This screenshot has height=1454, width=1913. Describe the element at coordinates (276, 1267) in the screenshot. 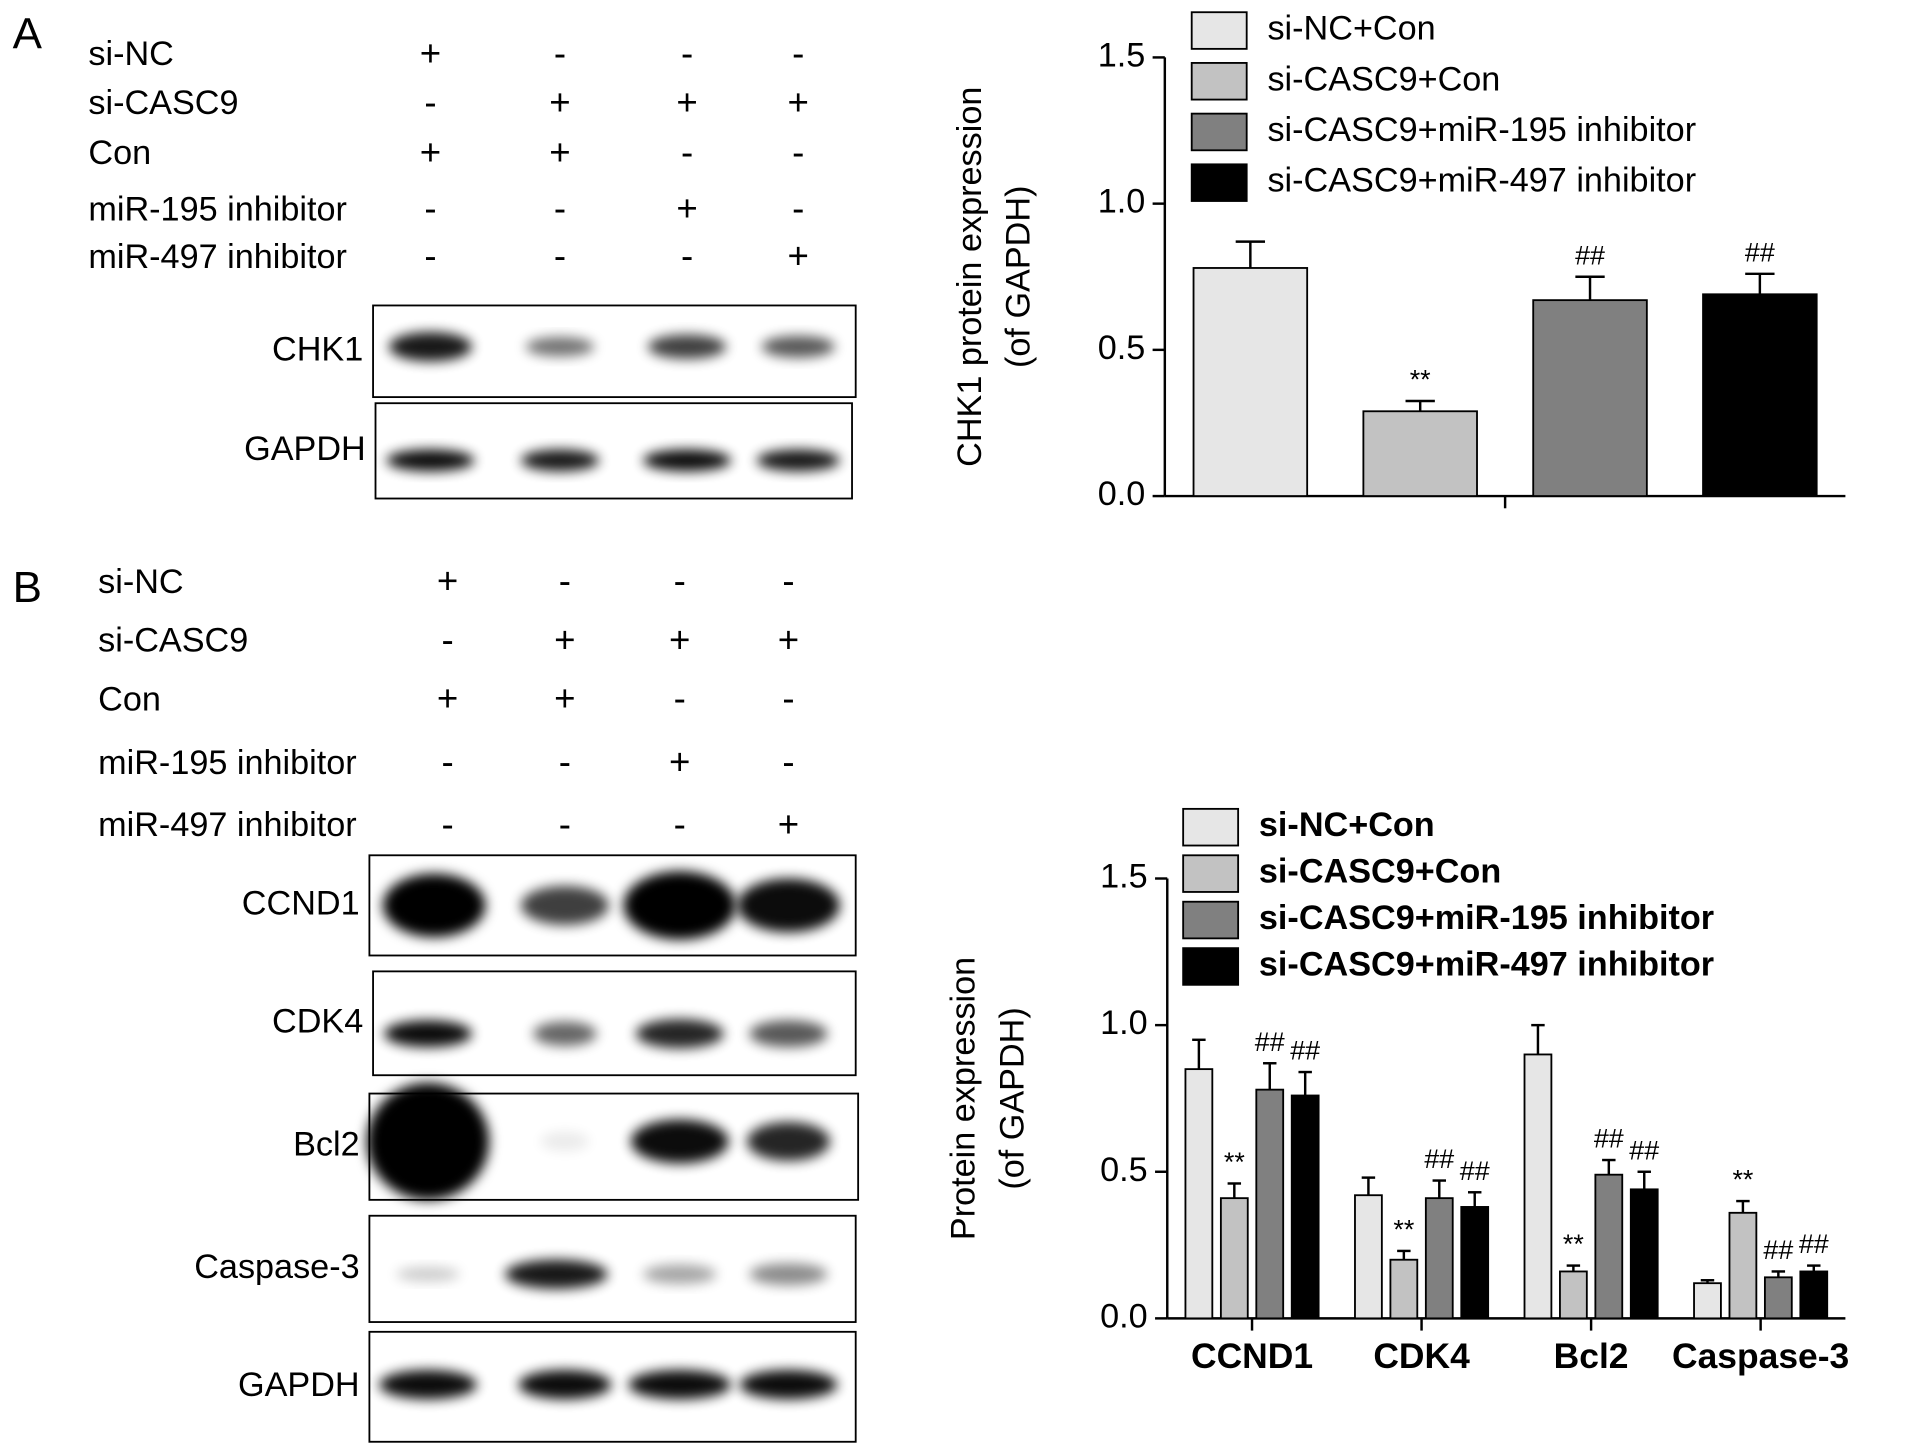

I see `blot-label: Caspase-3` at that location.